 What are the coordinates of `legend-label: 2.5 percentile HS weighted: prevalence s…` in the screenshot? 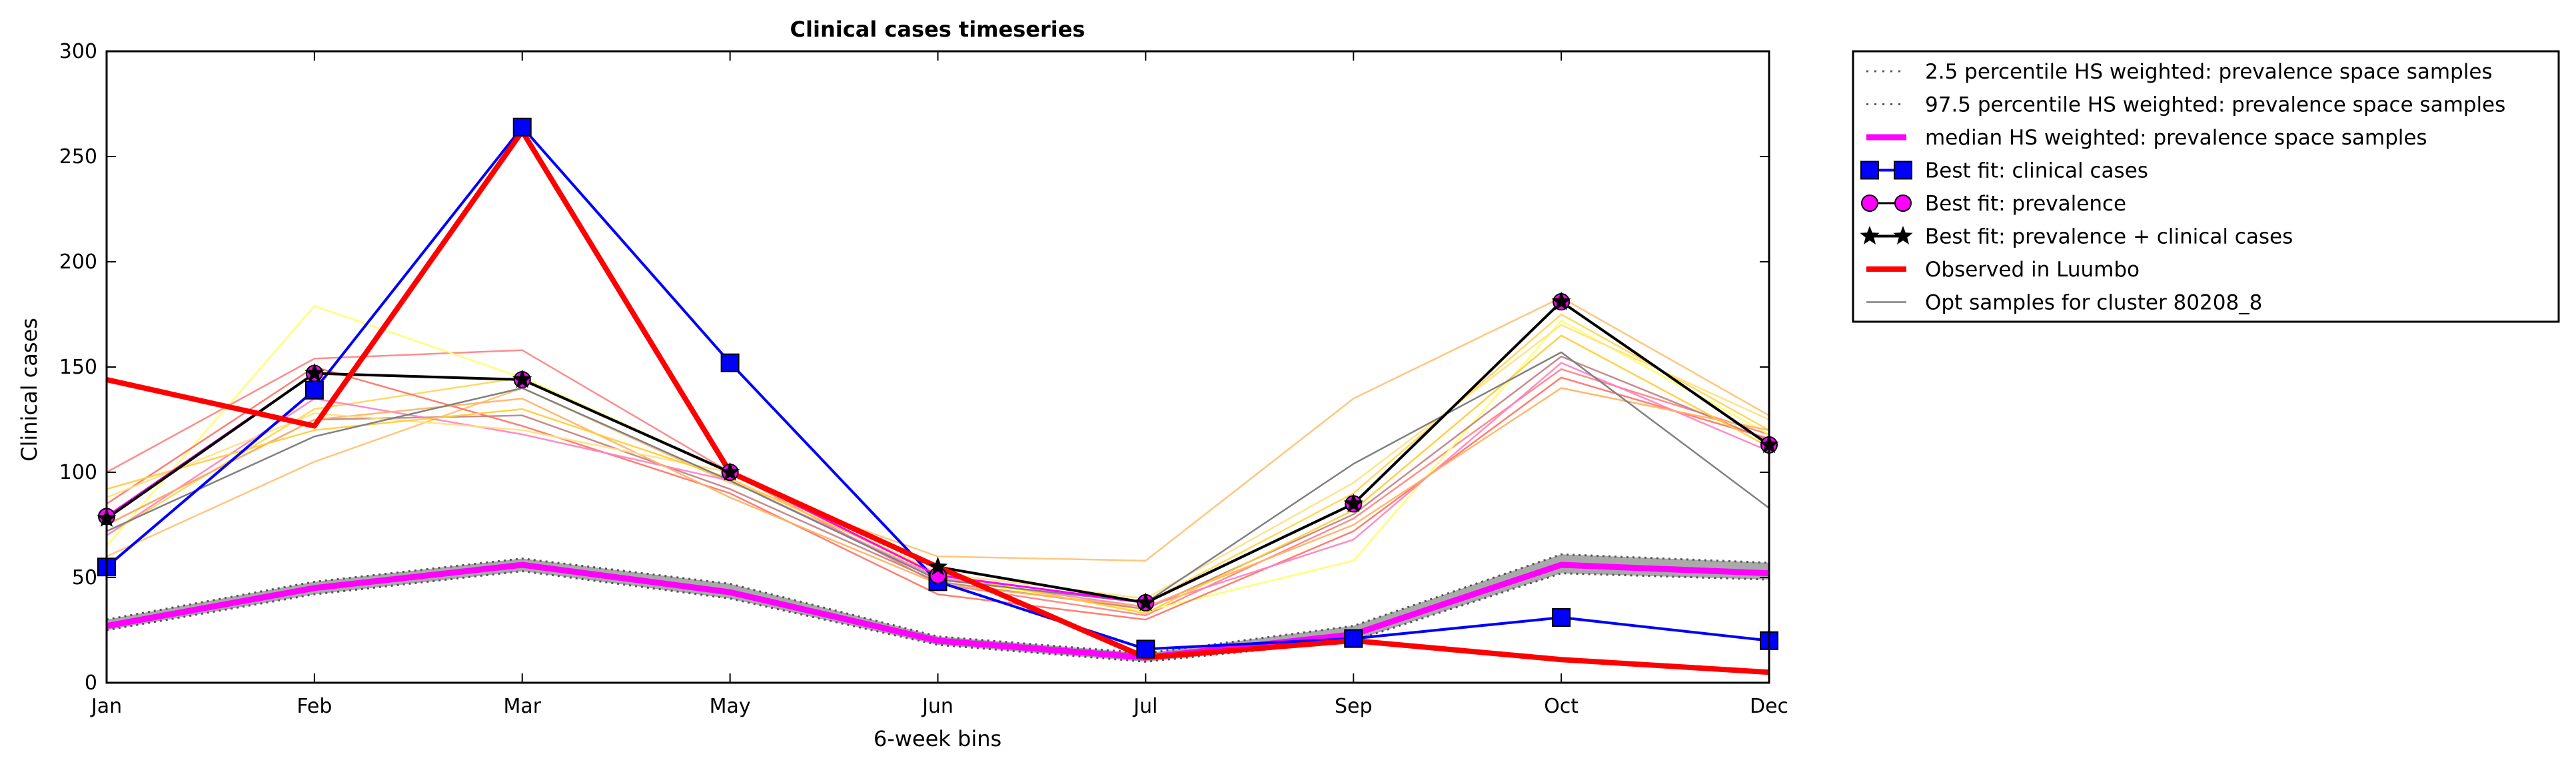 It's located at (2209, 72).